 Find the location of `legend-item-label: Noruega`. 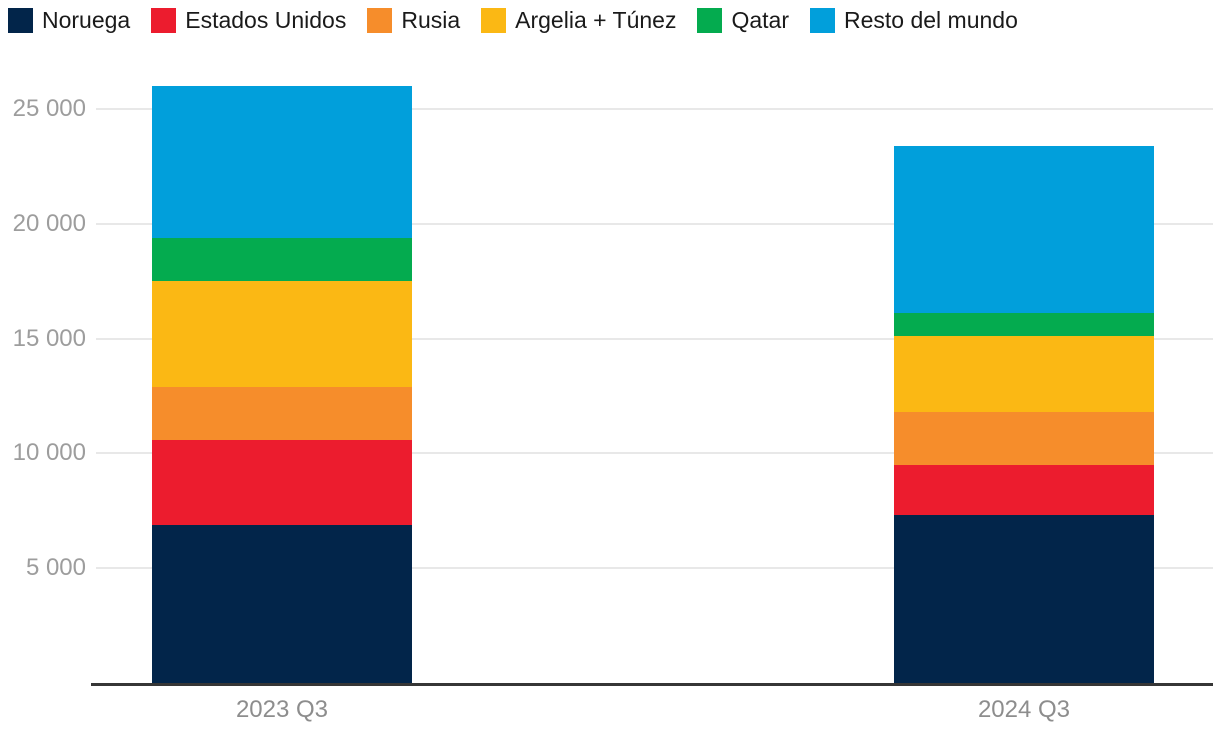

legend-item-label: Noruega is located at coordinates (86, 20).